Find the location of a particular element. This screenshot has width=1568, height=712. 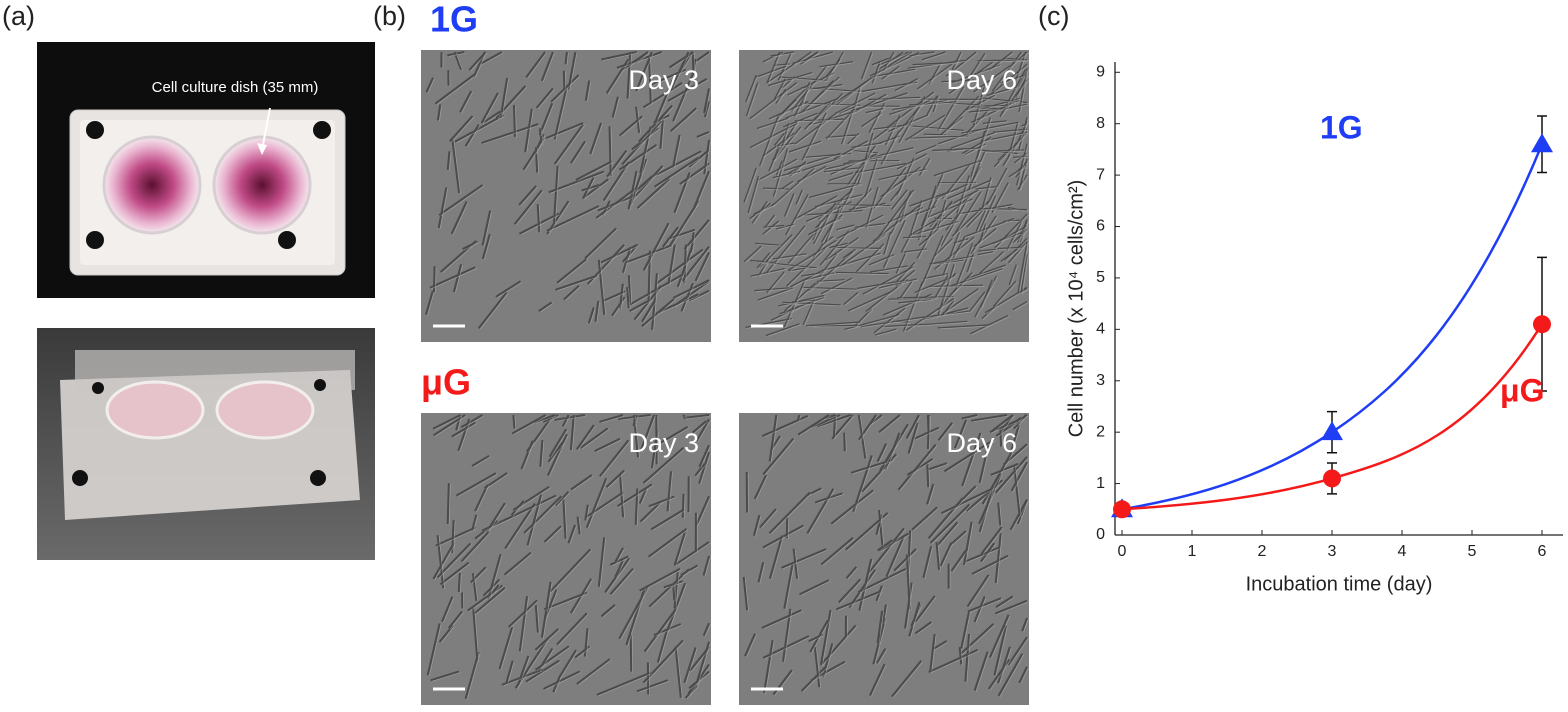

series-line is located at coordinates (1332, 327).